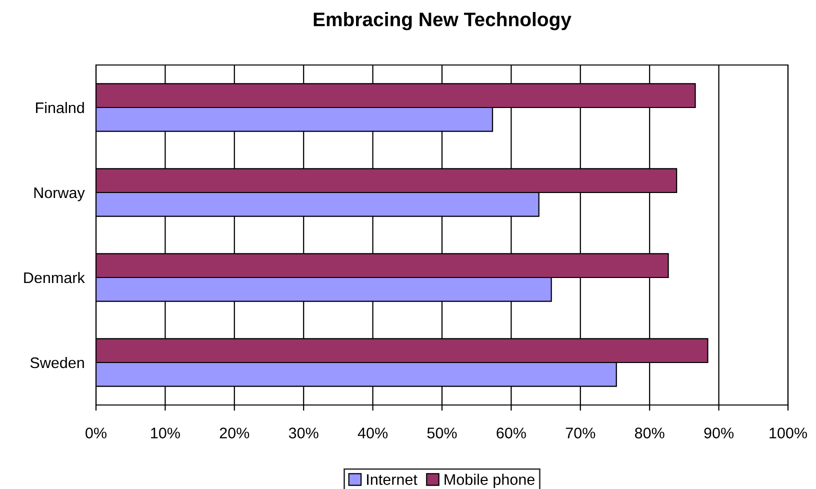  Describe the element at coordinates (511, 433) in the screenshot. I see `x-tick-label: 60%` at that location.